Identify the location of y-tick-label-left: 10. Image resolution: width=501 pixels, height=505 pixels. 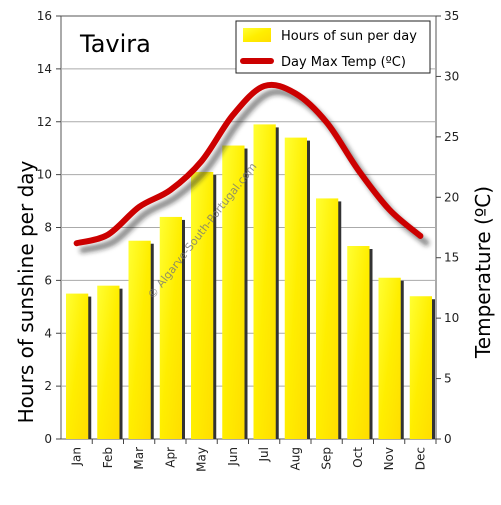
(44, 175).